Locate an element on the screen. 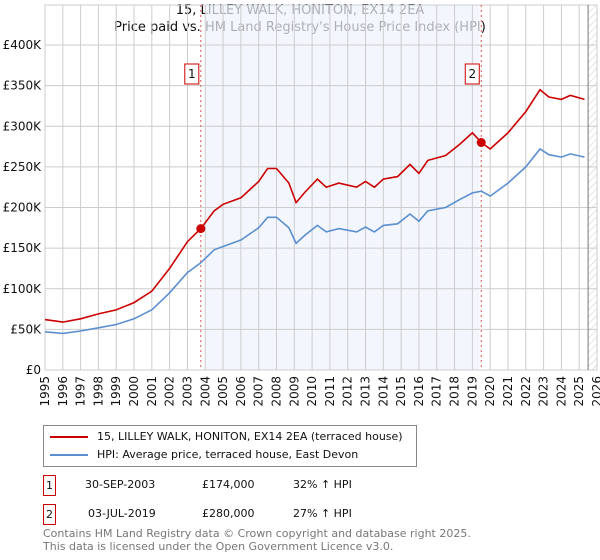  x-tick-label: 1997 is located at coordinates (81, 391).